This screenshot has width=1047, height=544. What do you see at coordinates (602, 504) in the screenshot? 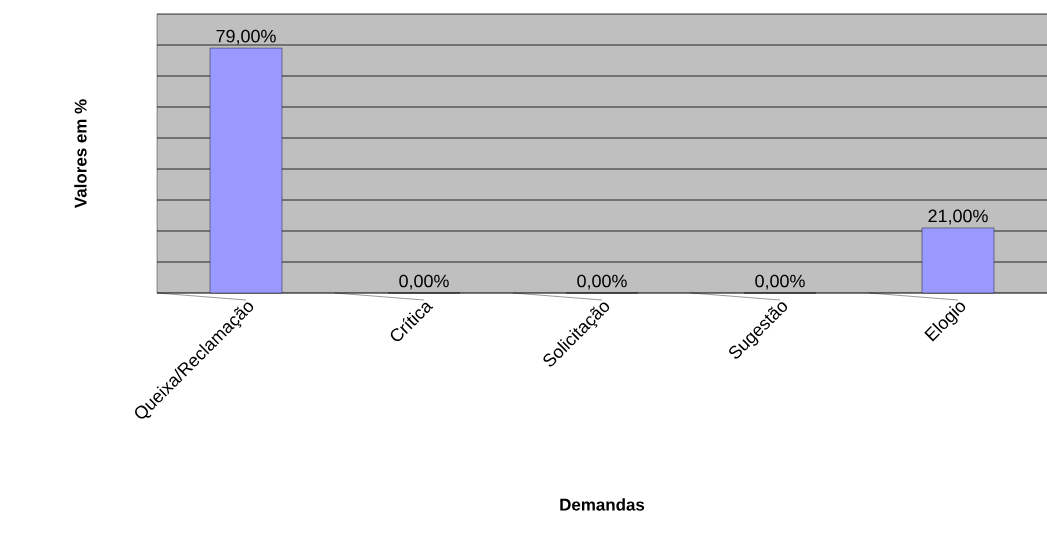
I see `x-axis-title: Demandas` at bounding box center [602, 504].